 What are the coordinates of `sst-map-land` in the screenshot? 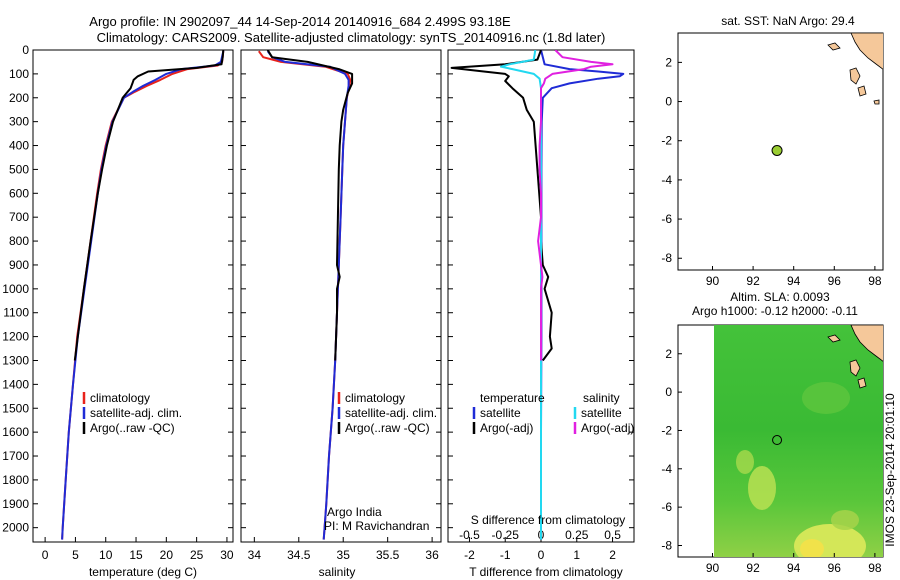 It's located at (855, 69).